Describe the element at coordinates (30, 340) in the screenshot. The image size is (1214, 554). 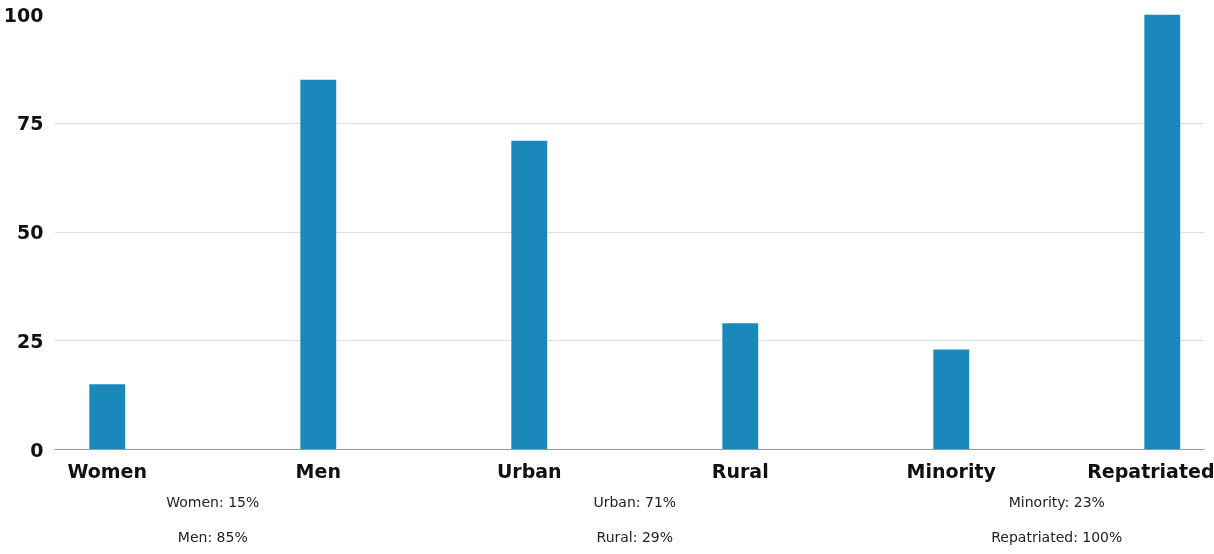
I see `y-tick-label: 25` at that location.